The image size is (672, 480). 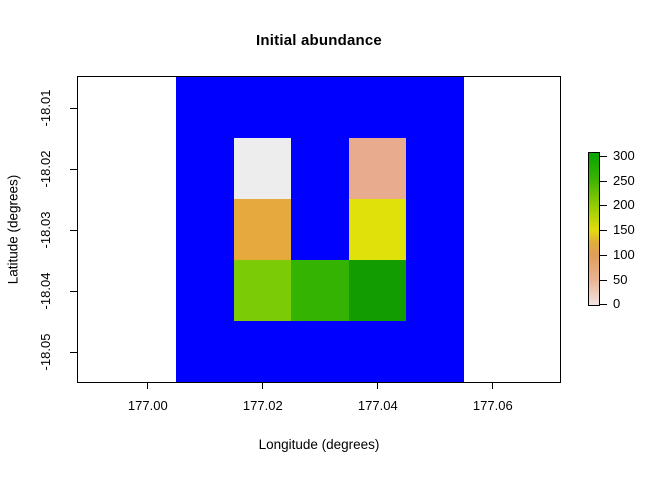 I want to click on y-axis-title: Latitude (degrees), so click(x=13, y=229).